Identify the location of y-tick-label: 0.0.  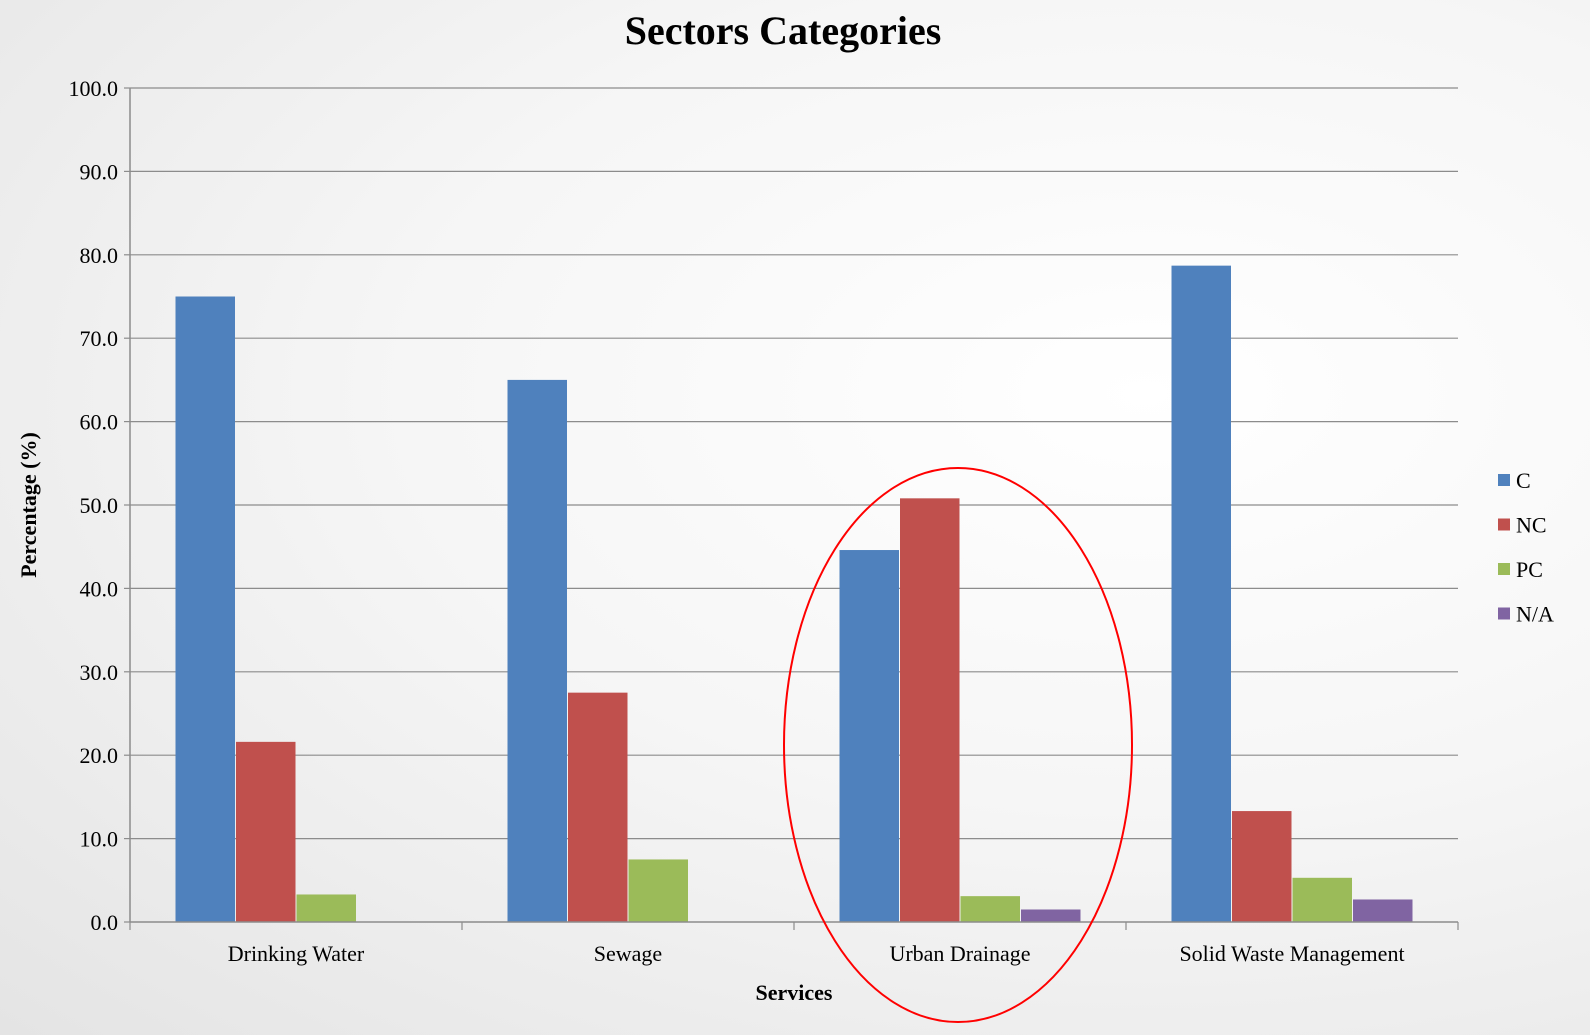
(105, 922).